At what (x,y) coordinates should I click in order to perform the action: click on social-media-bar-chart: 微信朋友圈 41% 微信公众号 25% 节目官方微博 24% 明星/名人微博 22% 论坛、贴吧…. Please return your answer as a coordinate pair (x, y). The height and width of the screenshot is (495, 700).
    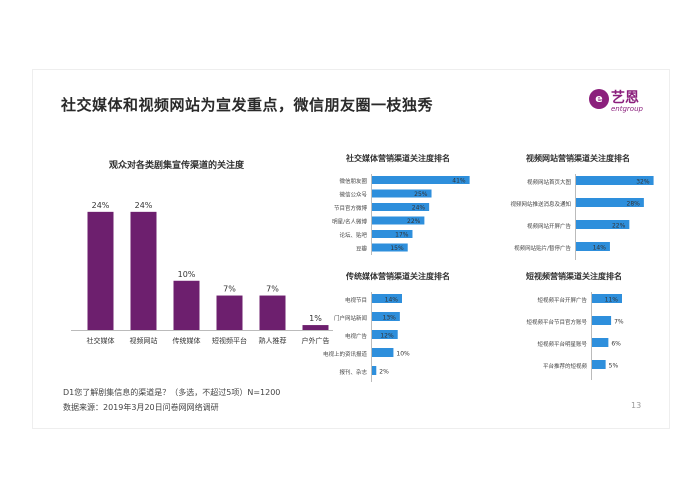
    Looking at the image, I should click on (401, 214).